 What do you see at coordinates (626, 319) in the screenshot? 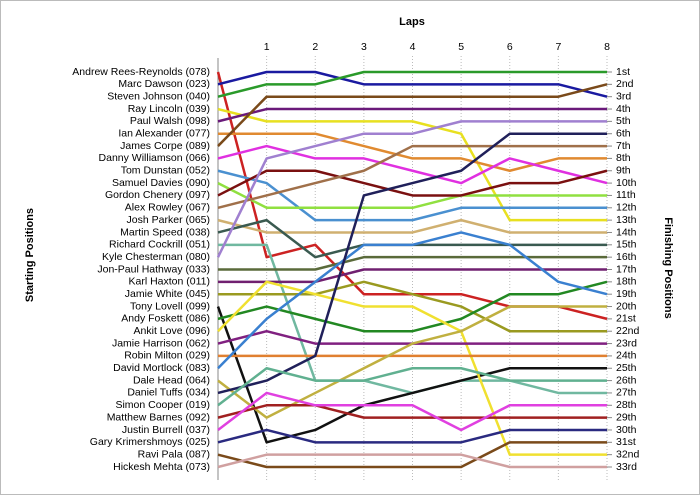
I see `y2-tick-label: 21st` at bounding box center [626, 319].